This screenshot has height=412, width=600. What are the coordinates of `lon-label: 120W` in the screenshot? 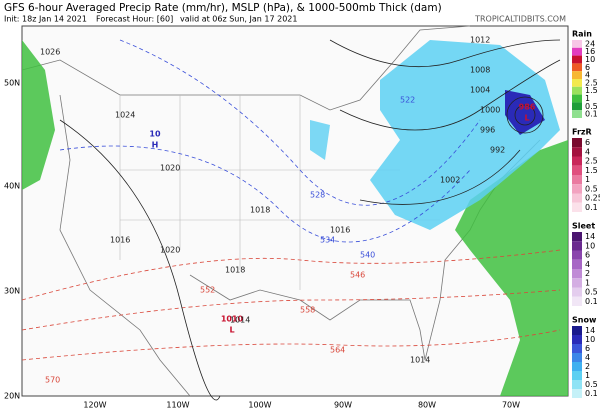 It's located at (94, 405).